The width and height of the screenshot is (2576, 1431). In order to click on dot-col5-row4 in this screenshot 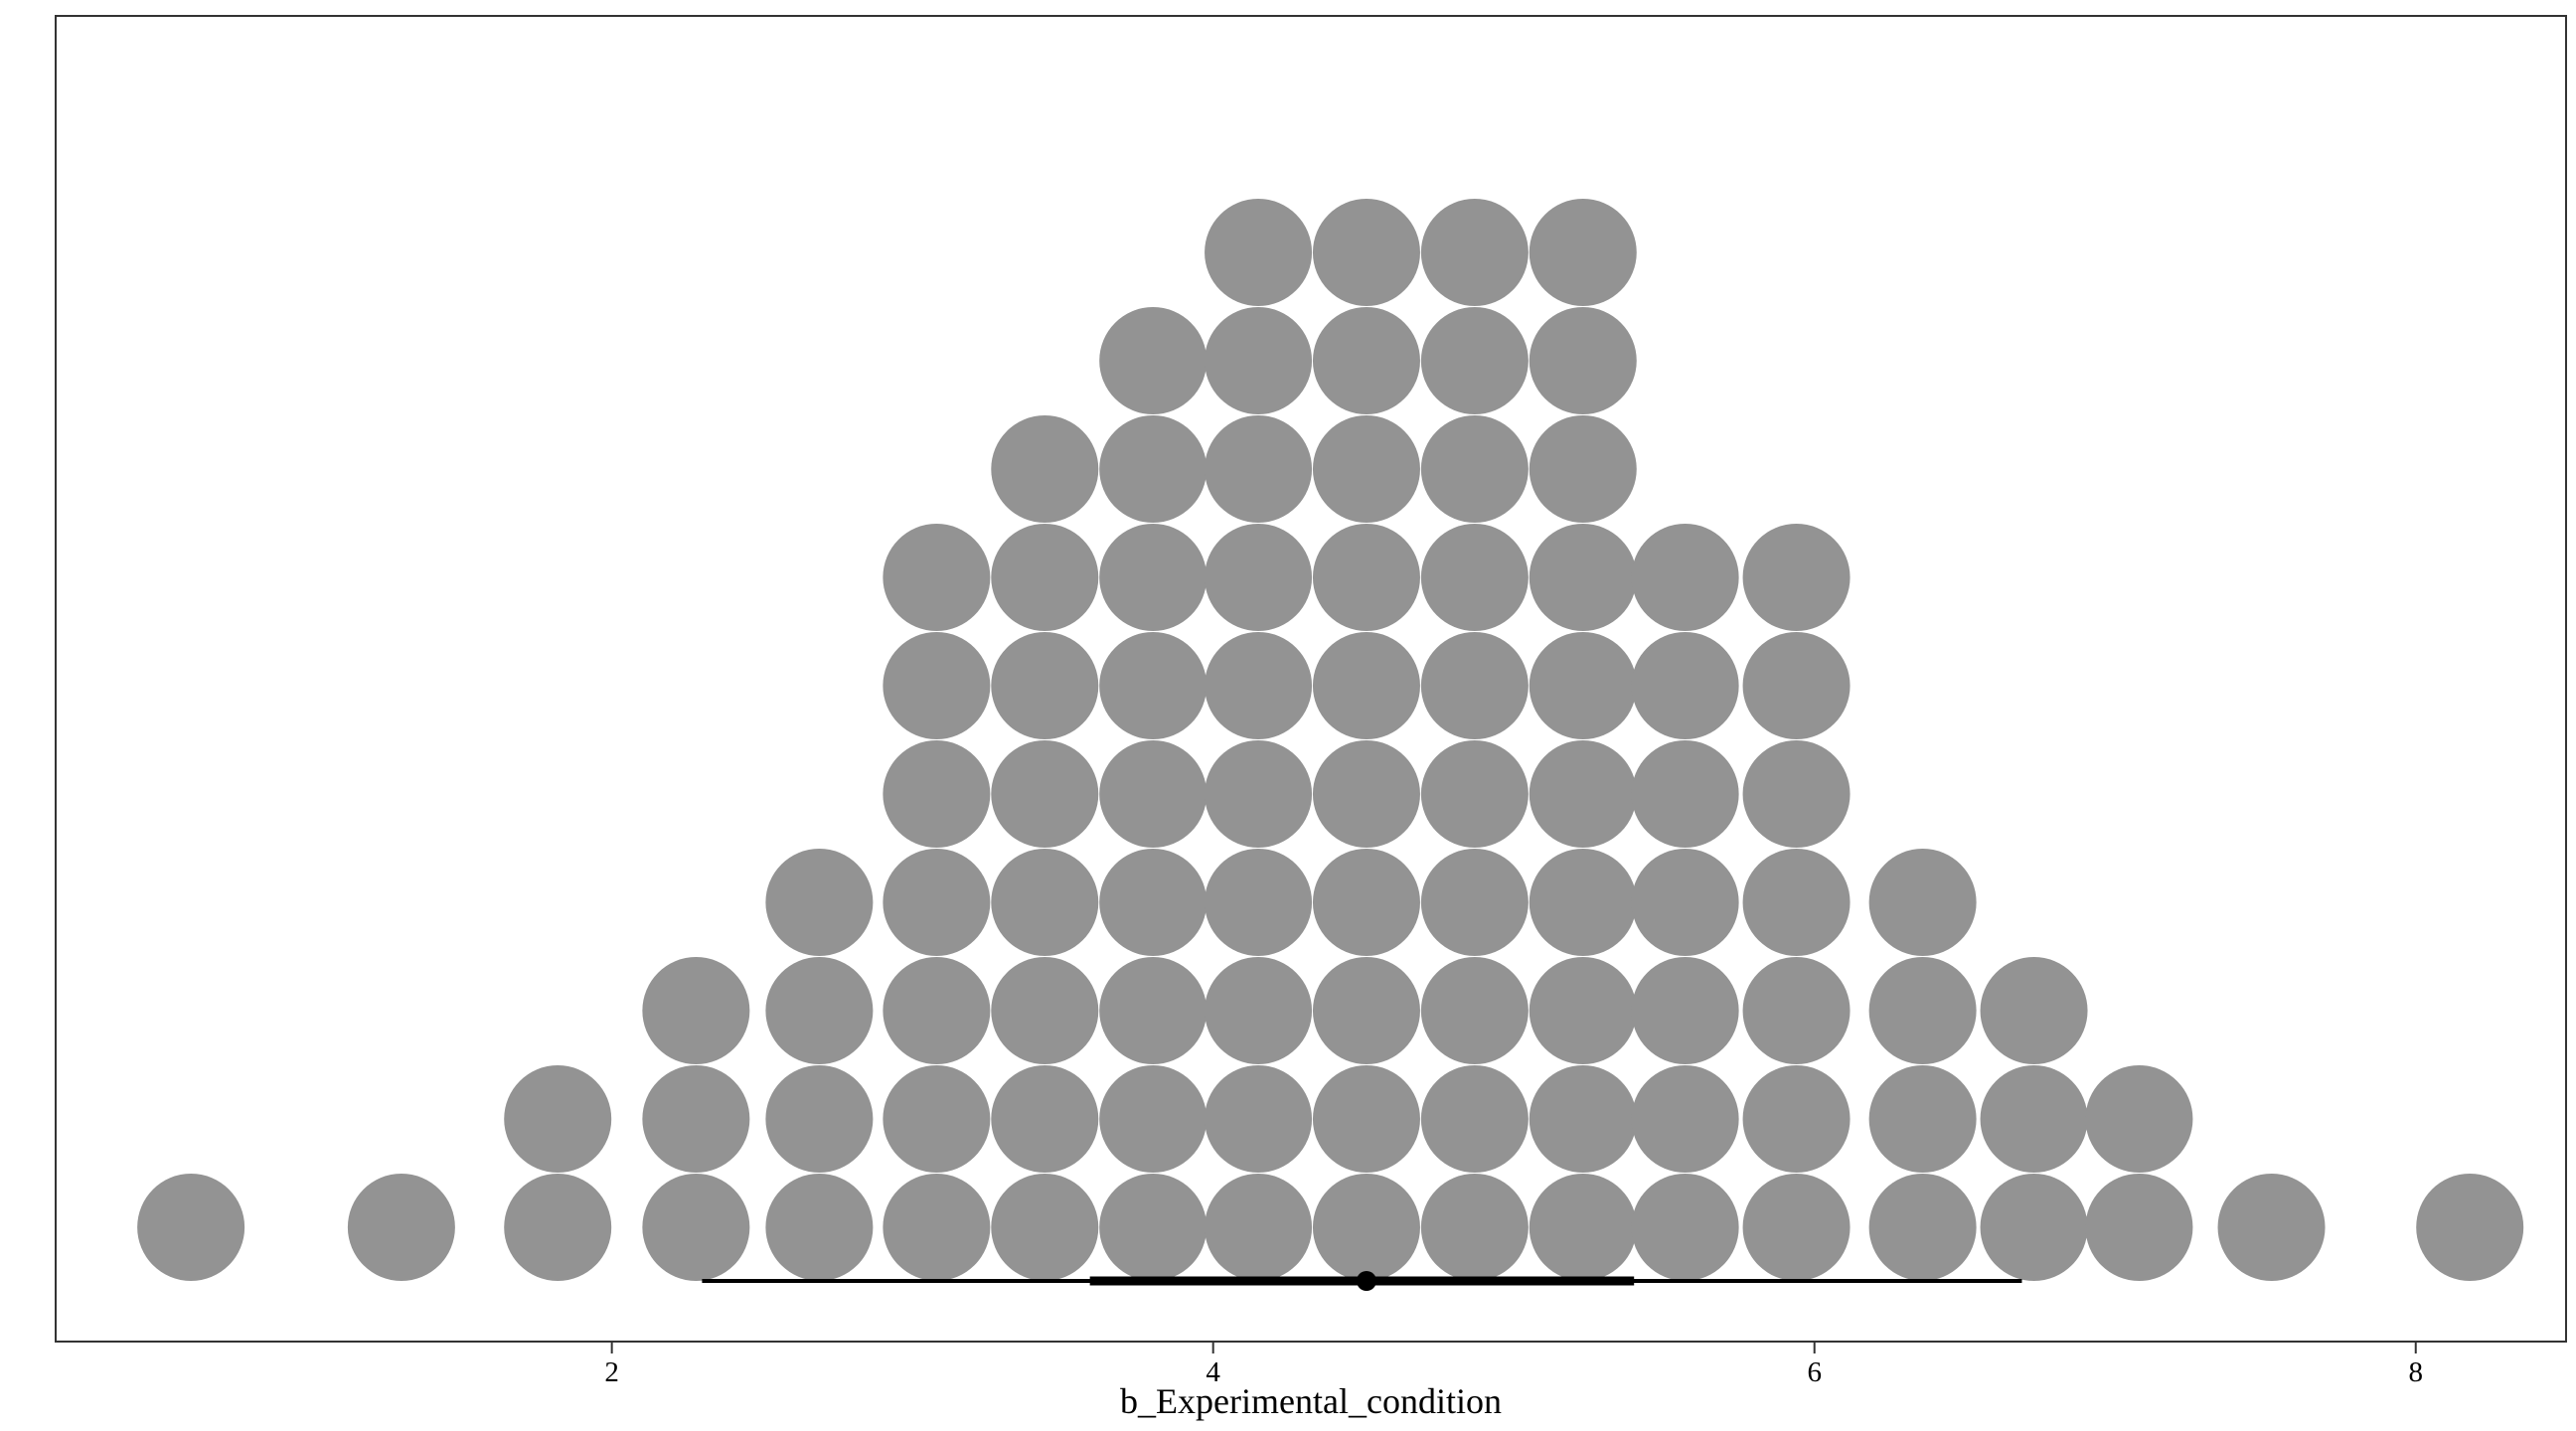, I will do `click(937, 794)`.